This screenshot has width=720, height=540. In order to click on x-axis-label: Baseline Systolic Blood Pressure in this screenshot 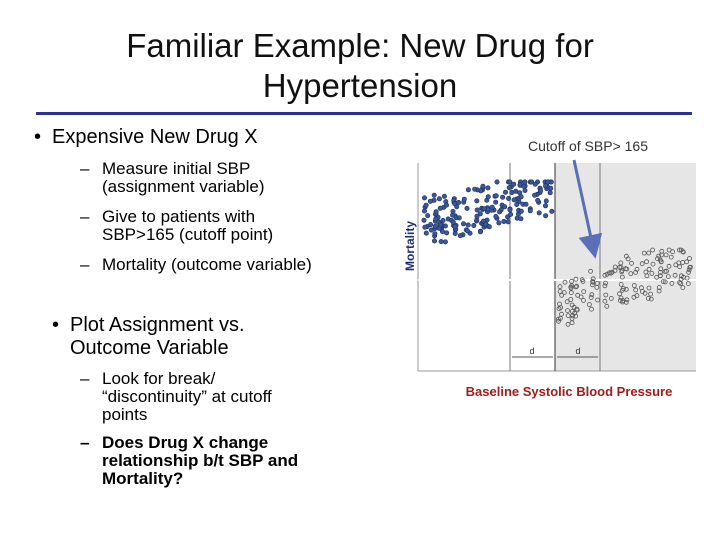, I will do `click(569, 391)`.